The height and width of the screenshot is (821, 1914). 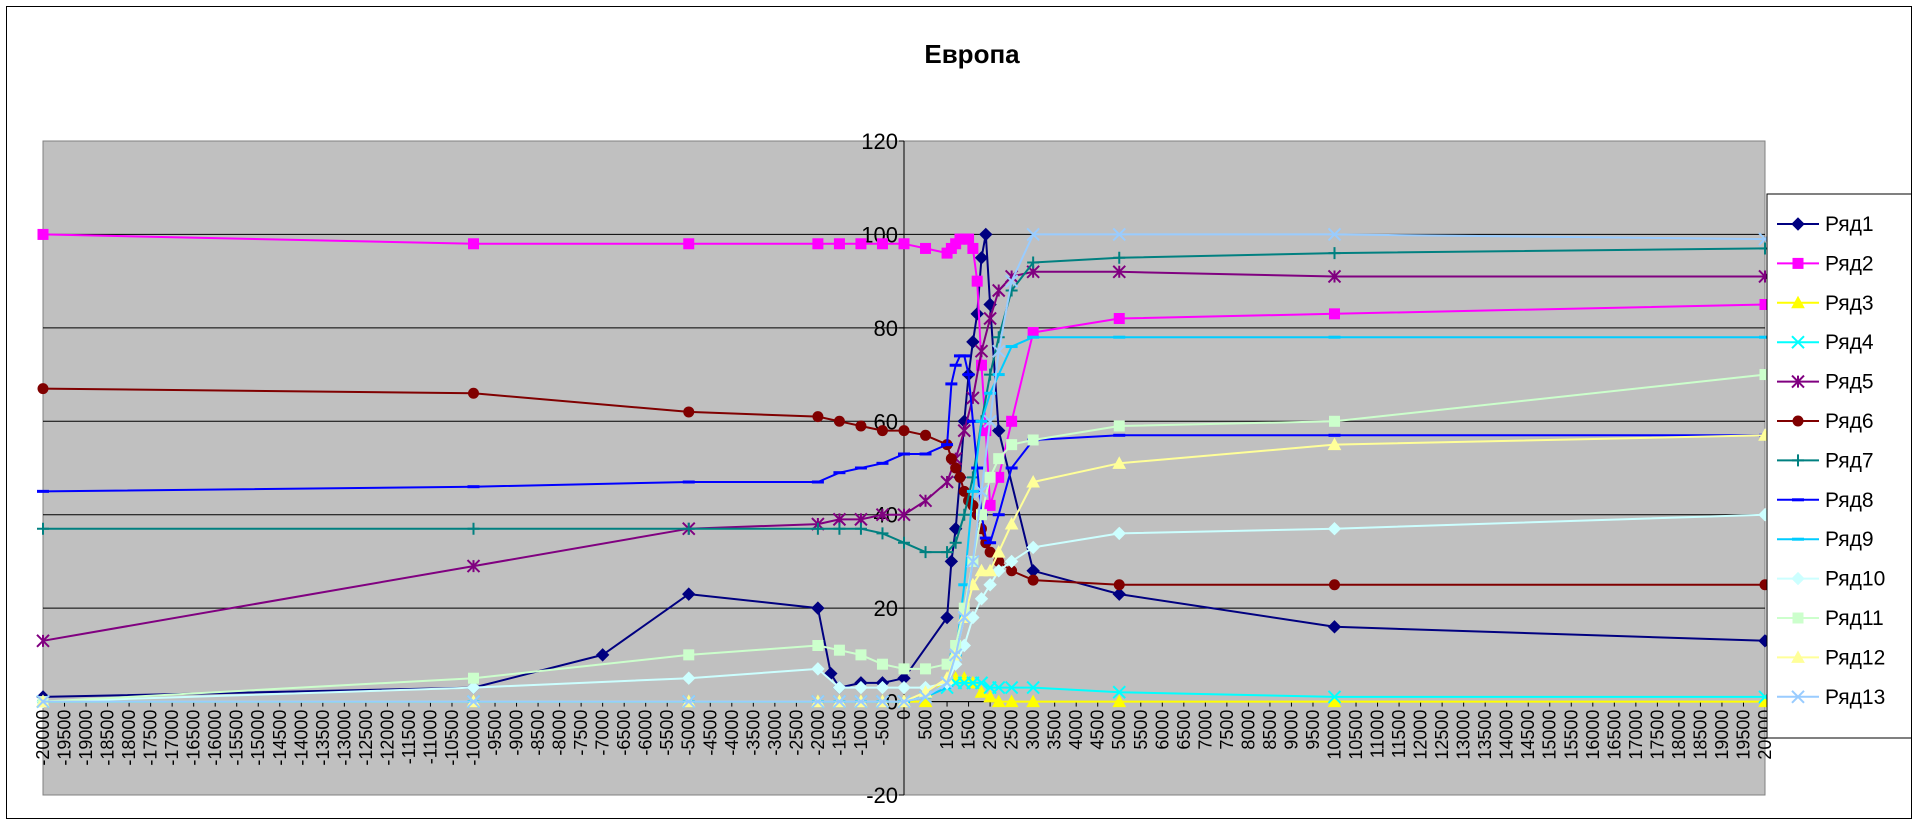 I want to click on x-tick-label: -16000, so click(x=215, y=738).